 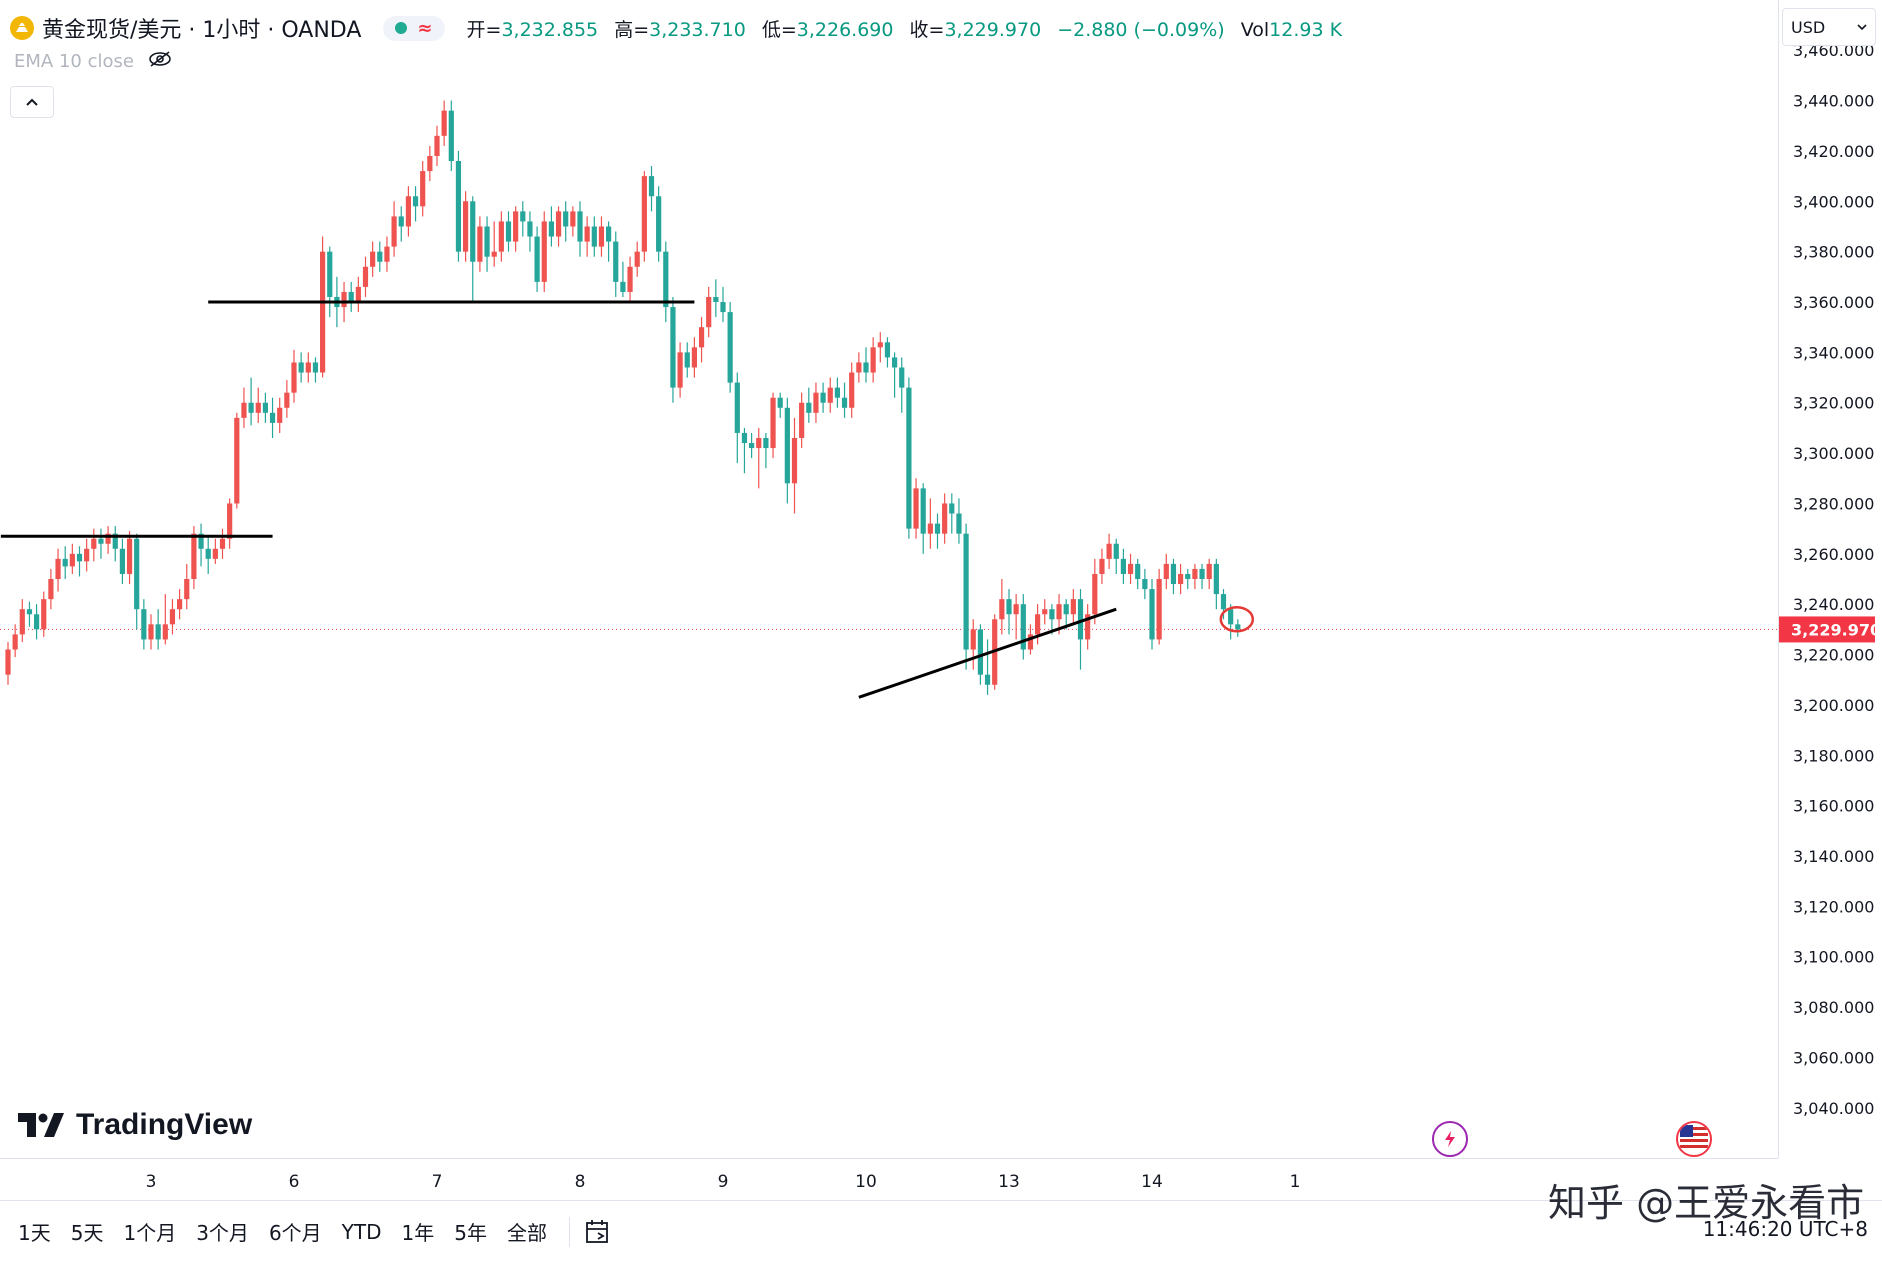 I want to click on tradingview-logo: TradingView, so click(x=135, y=1125).